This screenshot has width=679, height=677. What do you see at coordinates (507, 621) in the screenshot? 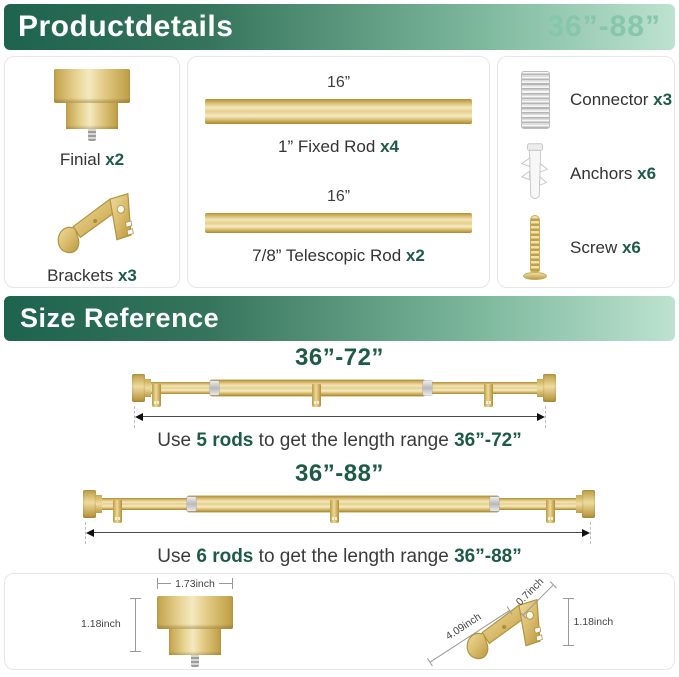
I see `bracket-dimension-drawing: 4.09inch 0.7inch 1.18inch` at bounding box center [507, 621].